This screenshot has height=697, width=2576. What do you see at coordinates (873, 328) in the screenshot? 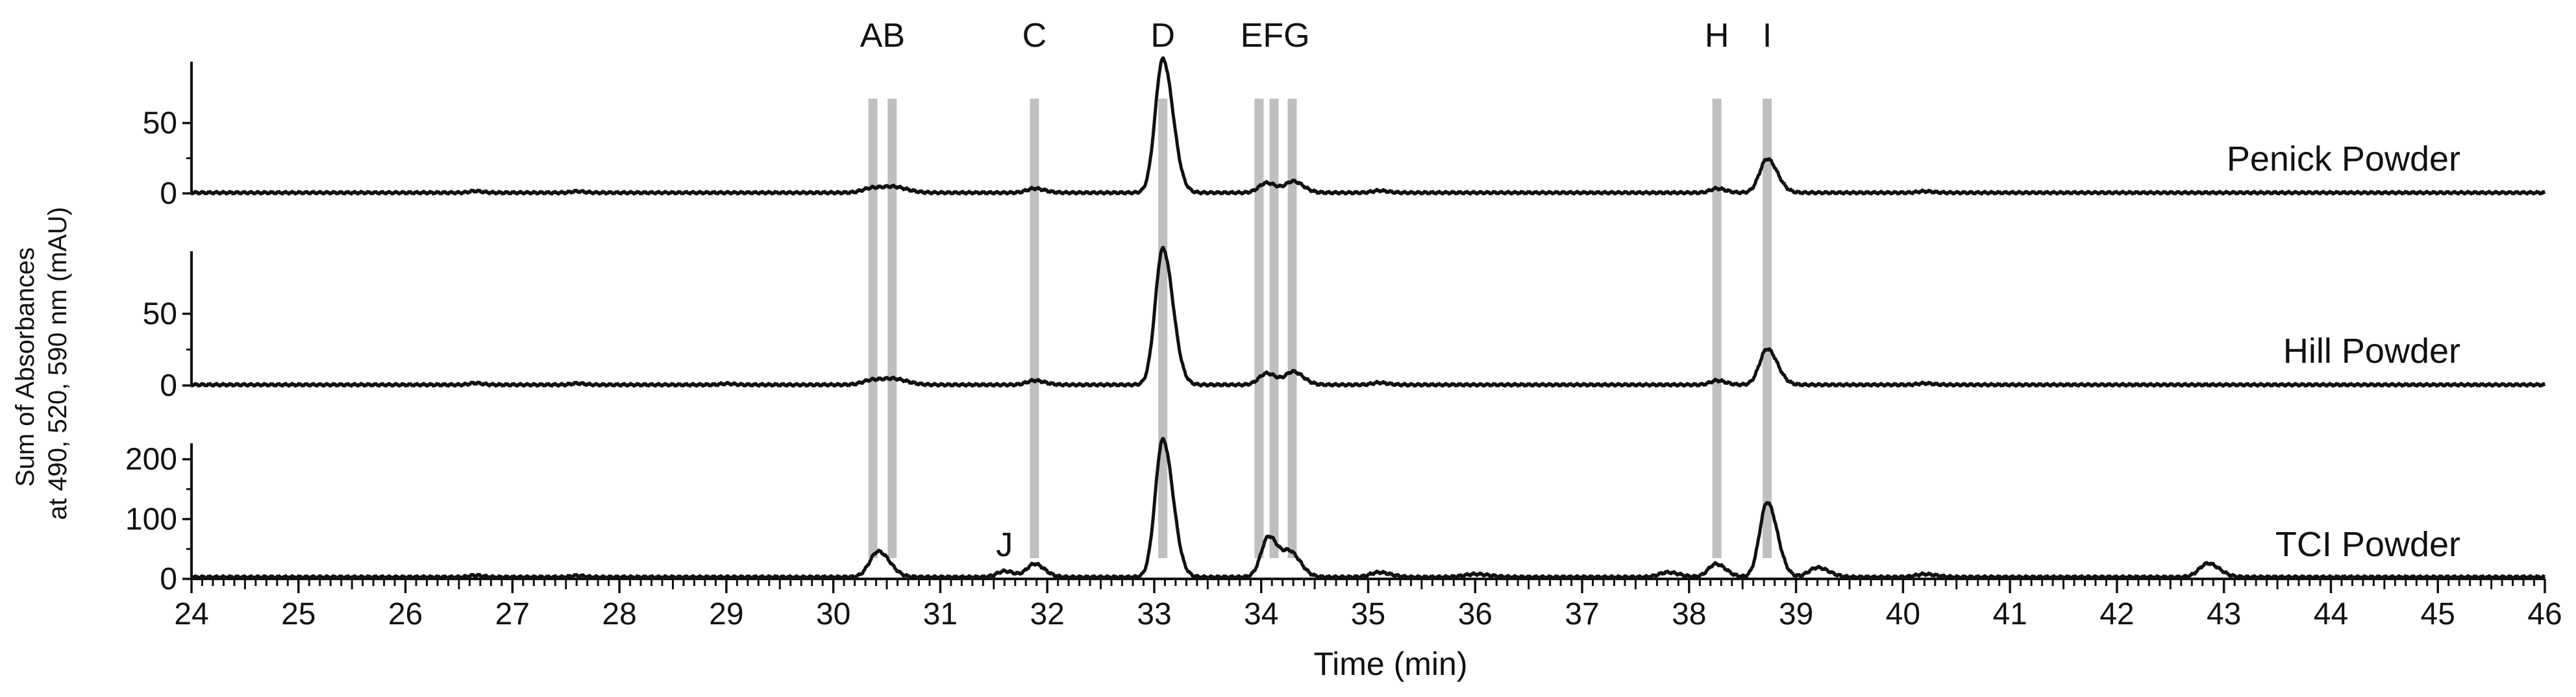
I see `peak-band-a` at bounding box center [873, 328].